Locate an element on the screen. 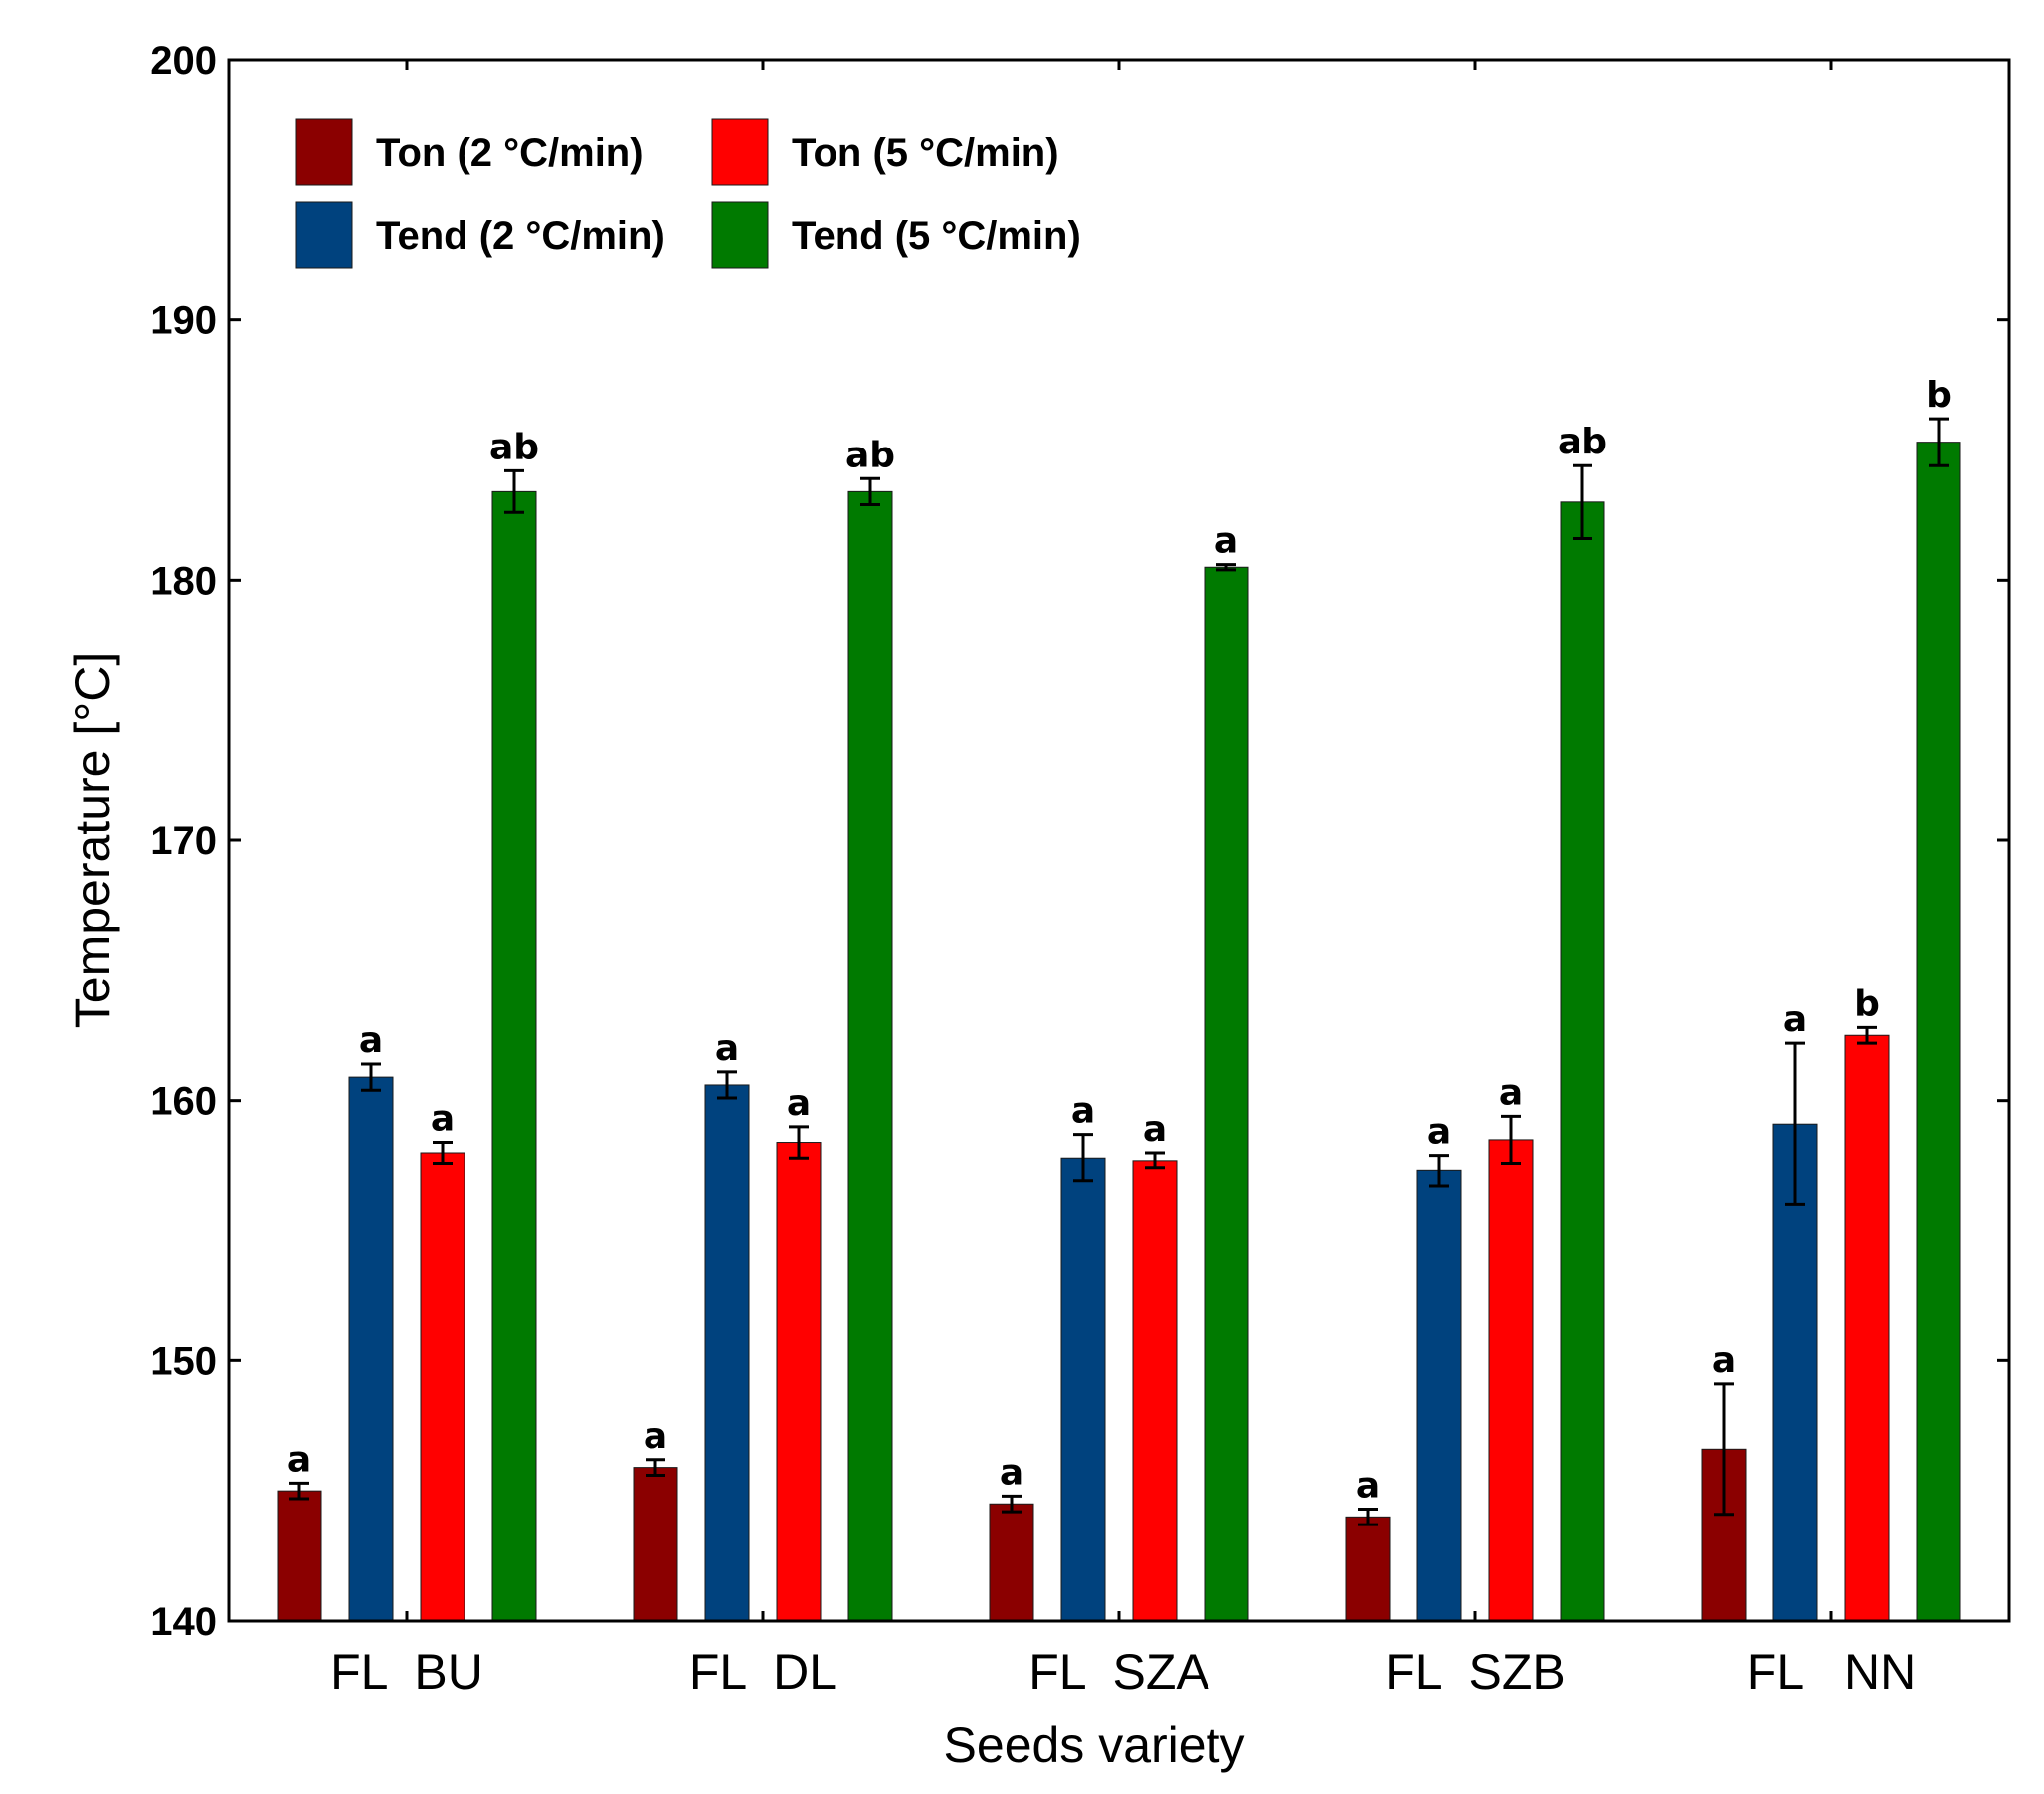  y-tick-label: 170 is located at coordinates (184, 841).